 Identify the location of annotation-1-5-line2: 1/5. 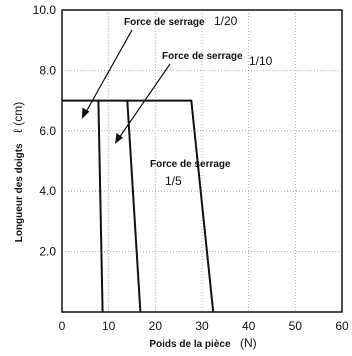
(173, 181).